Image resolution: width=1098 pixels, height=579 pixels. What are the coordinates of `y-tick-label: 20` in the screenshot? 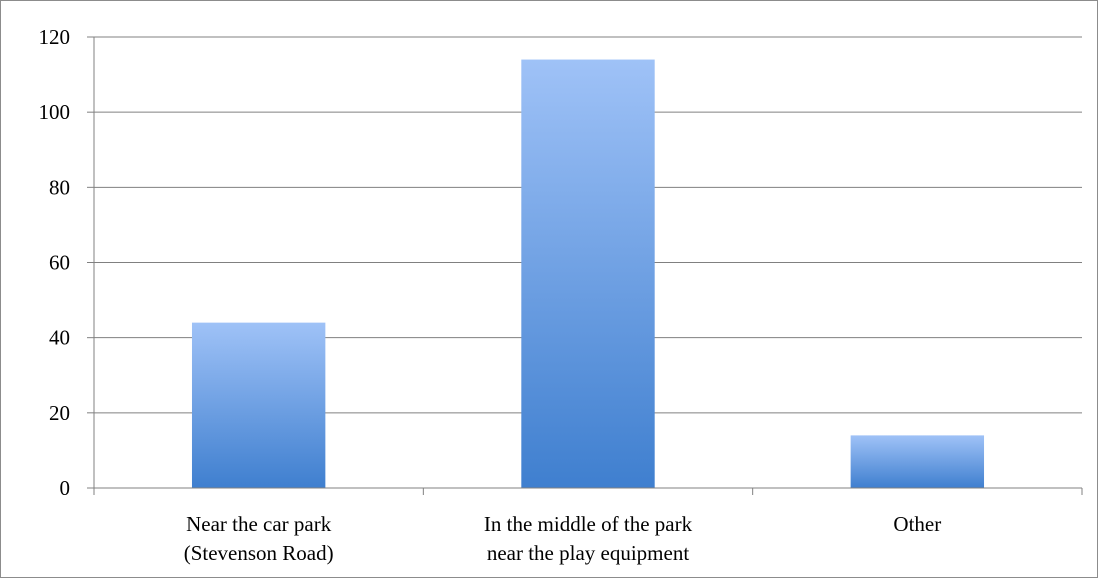 It's located at (59, 413).